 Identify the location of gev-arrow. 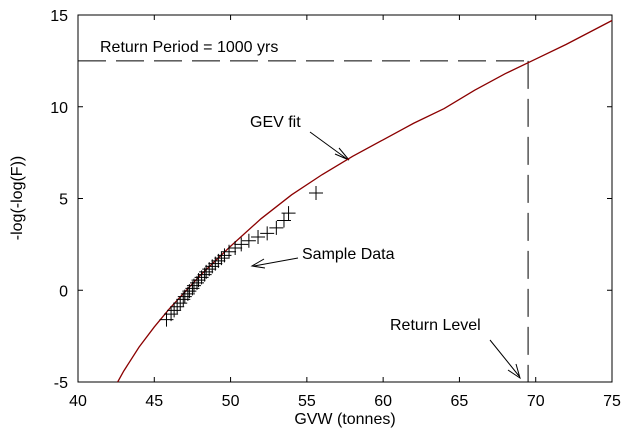
(329, 146).